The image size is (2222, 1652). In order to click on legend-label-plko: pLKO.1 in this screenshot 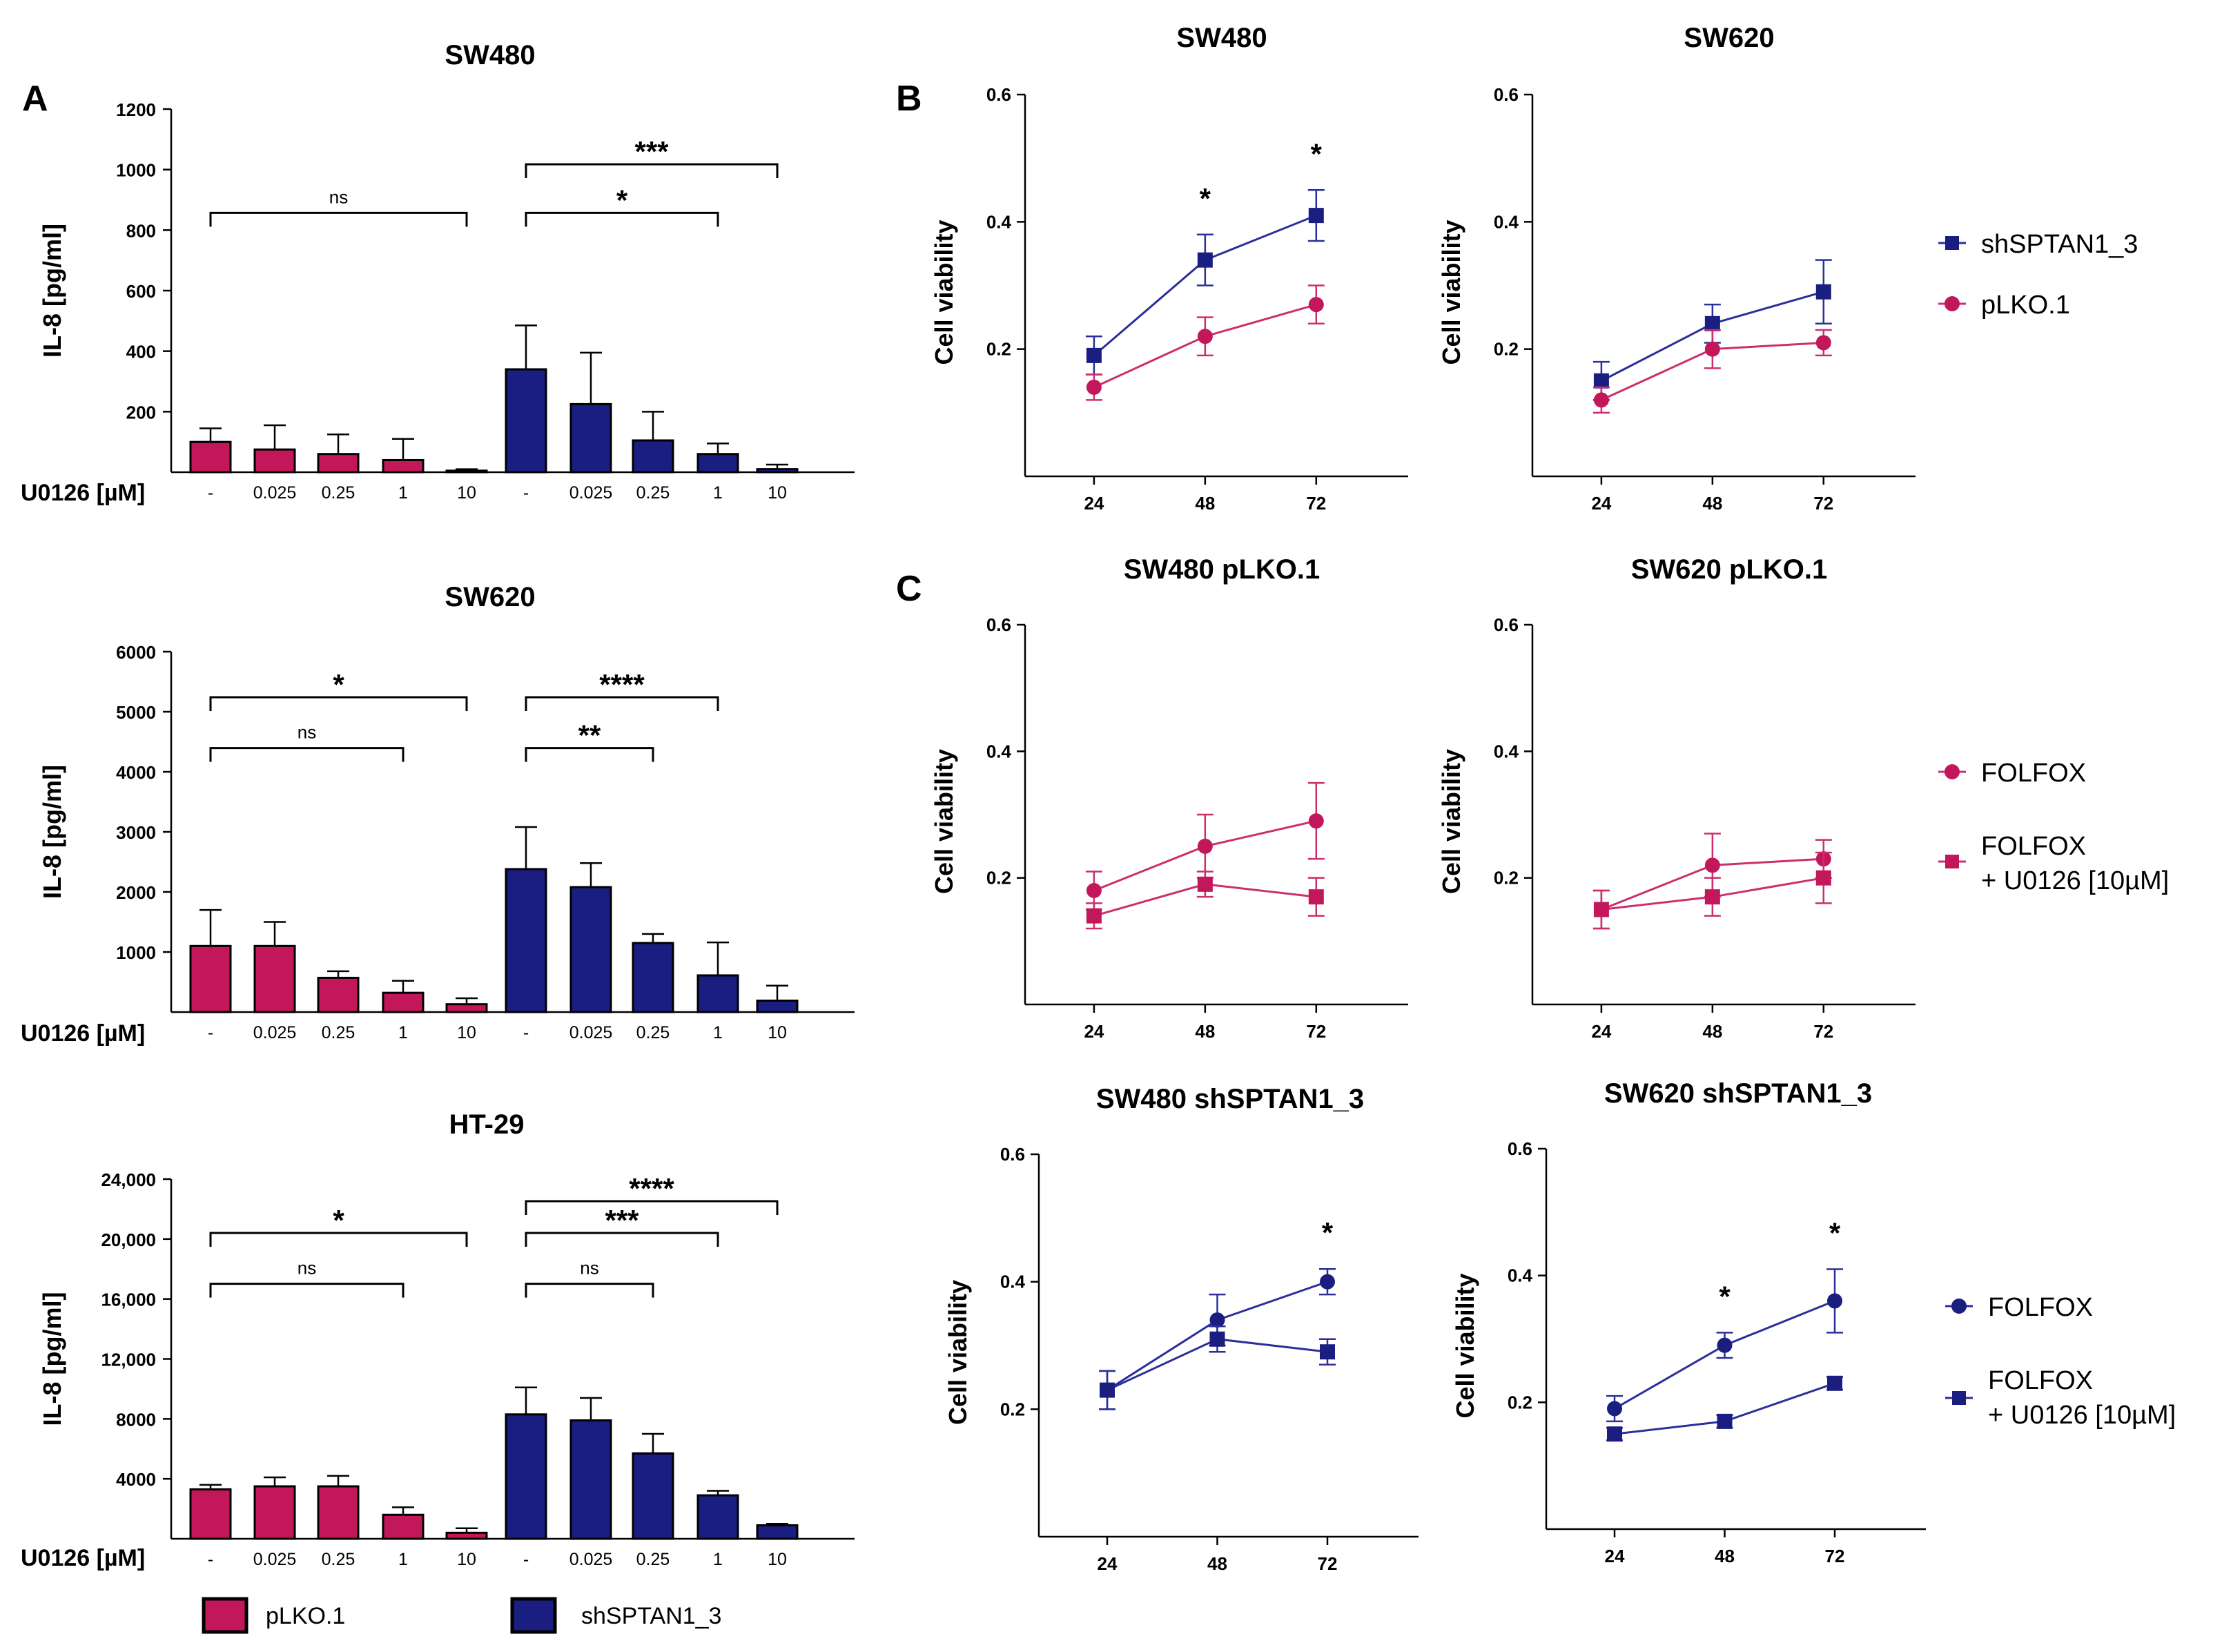, I will do `click(305, 1616)`.